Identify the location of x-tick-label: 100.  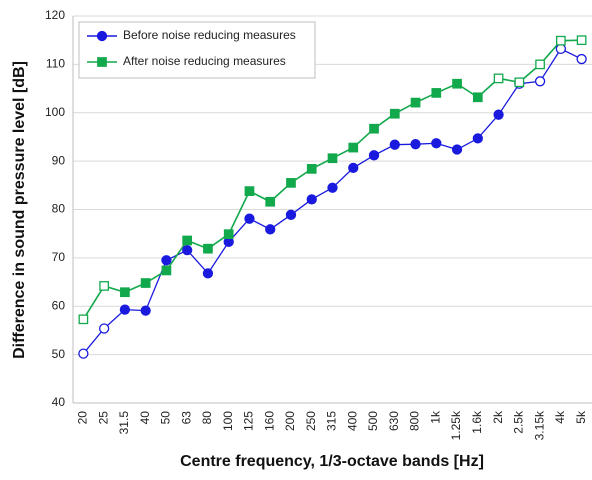
(228, 421).